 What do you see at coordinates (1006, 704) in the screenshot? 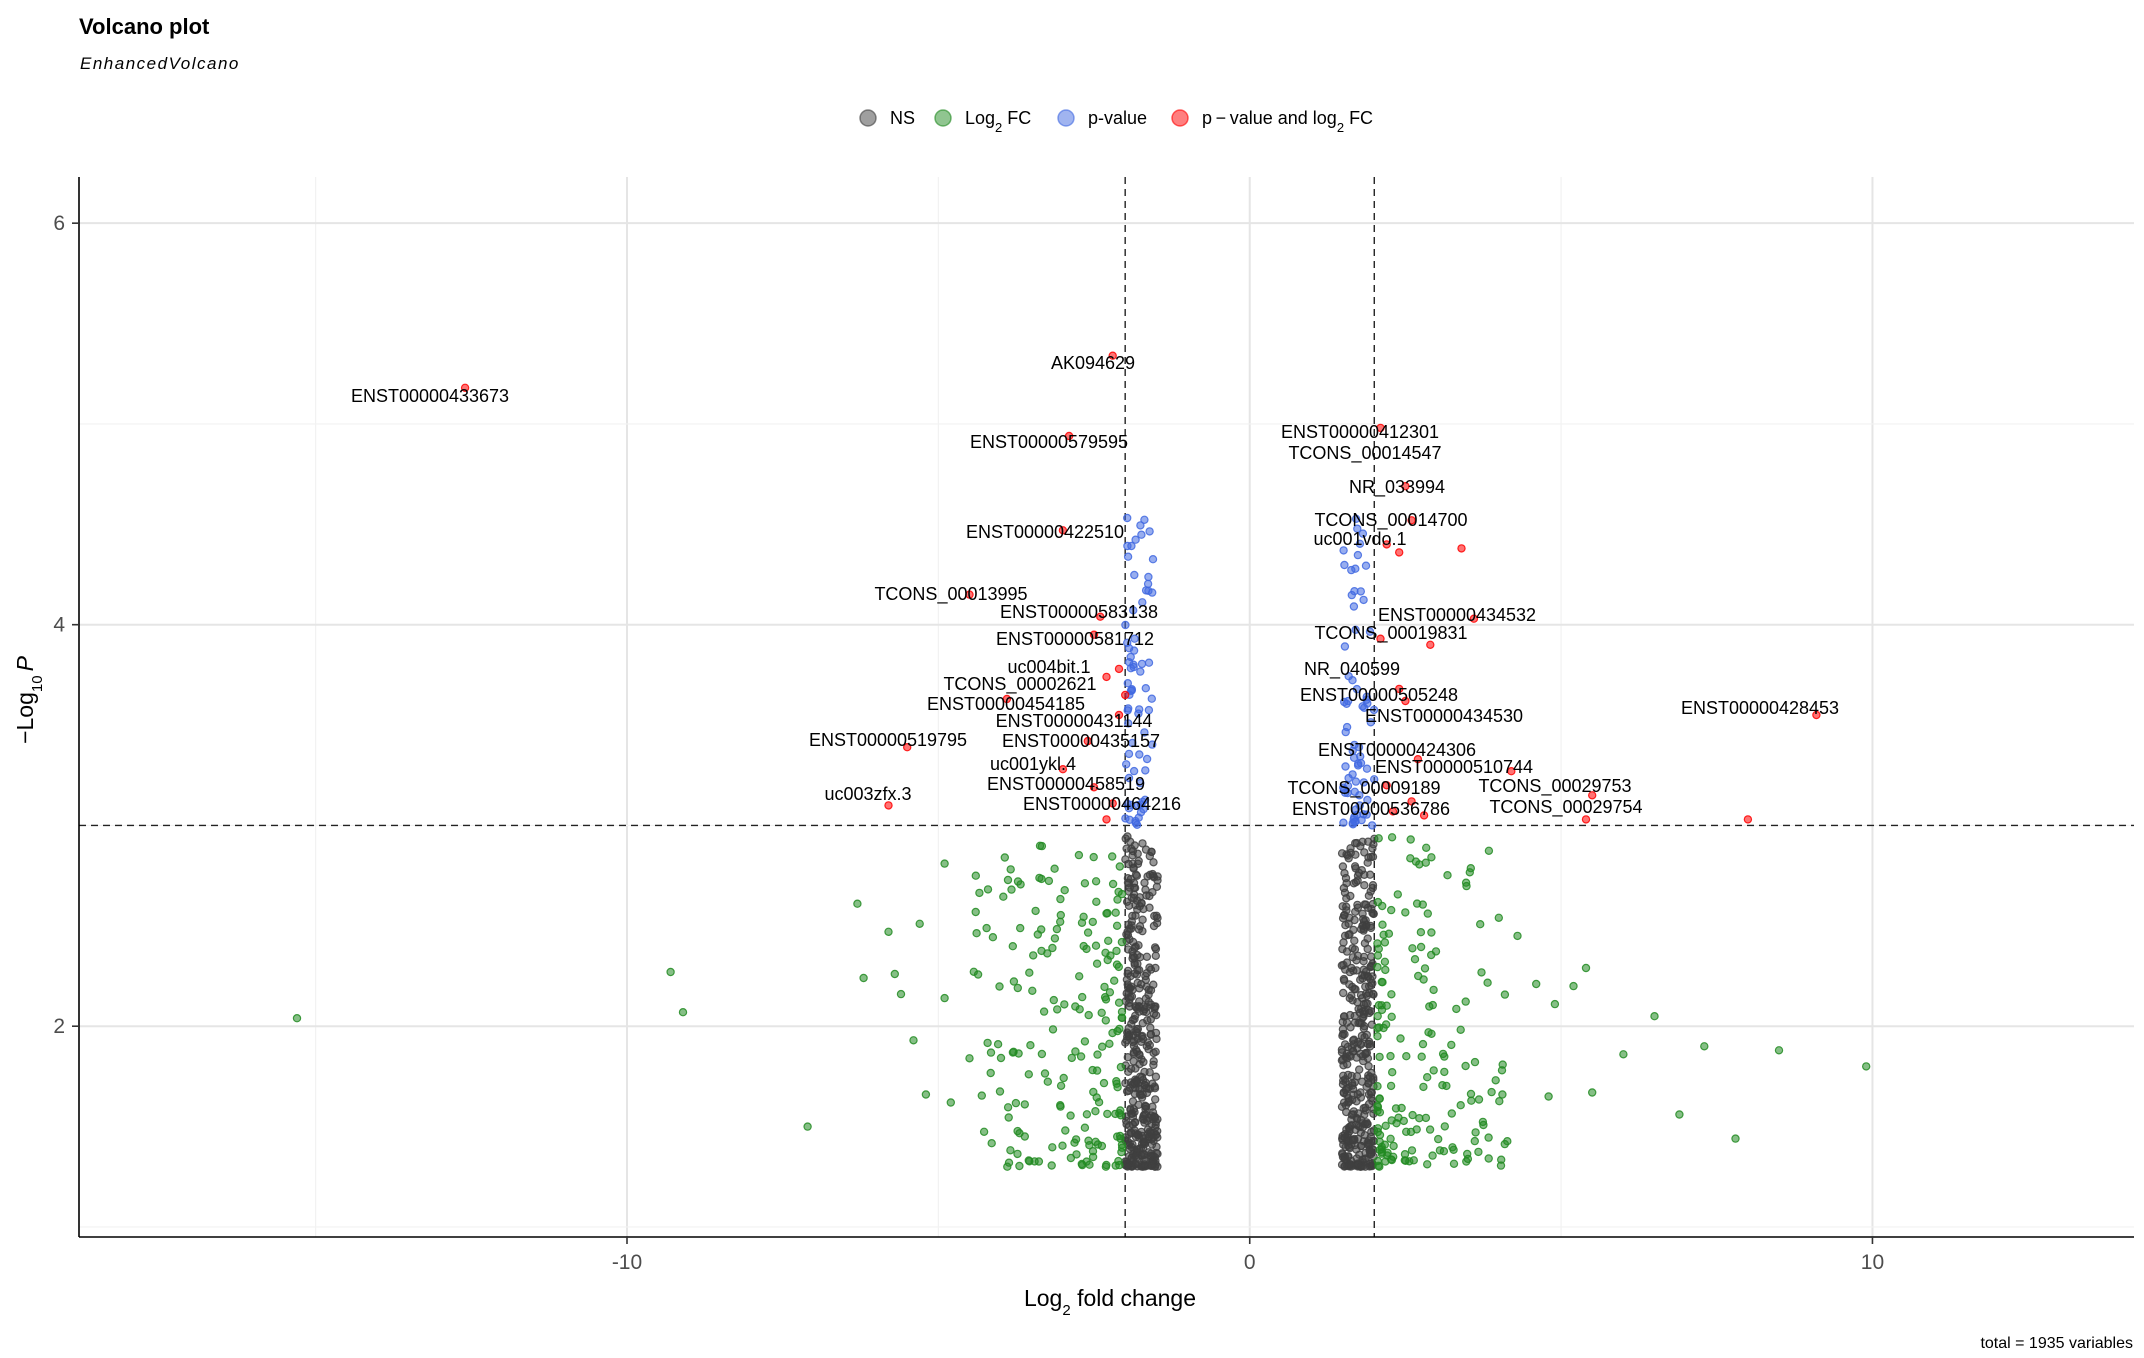
I see `gene-label: ENST00000454185` at bounding box center [1006, 704].